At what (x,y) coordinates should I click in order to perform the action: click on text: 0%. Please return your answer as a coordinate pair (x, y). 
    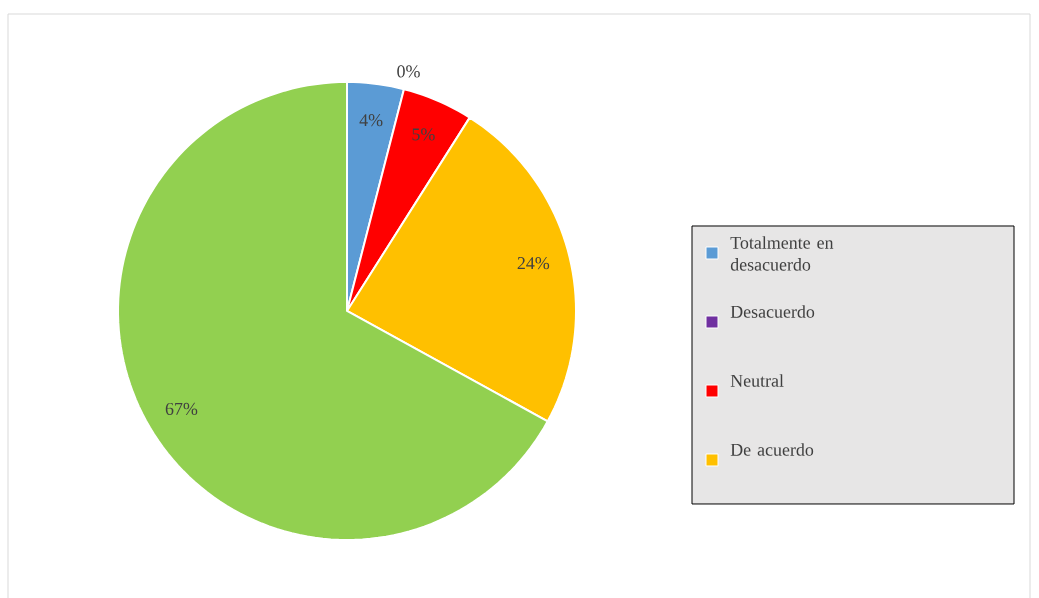
    Looking at the image, I should click on (408, 71).